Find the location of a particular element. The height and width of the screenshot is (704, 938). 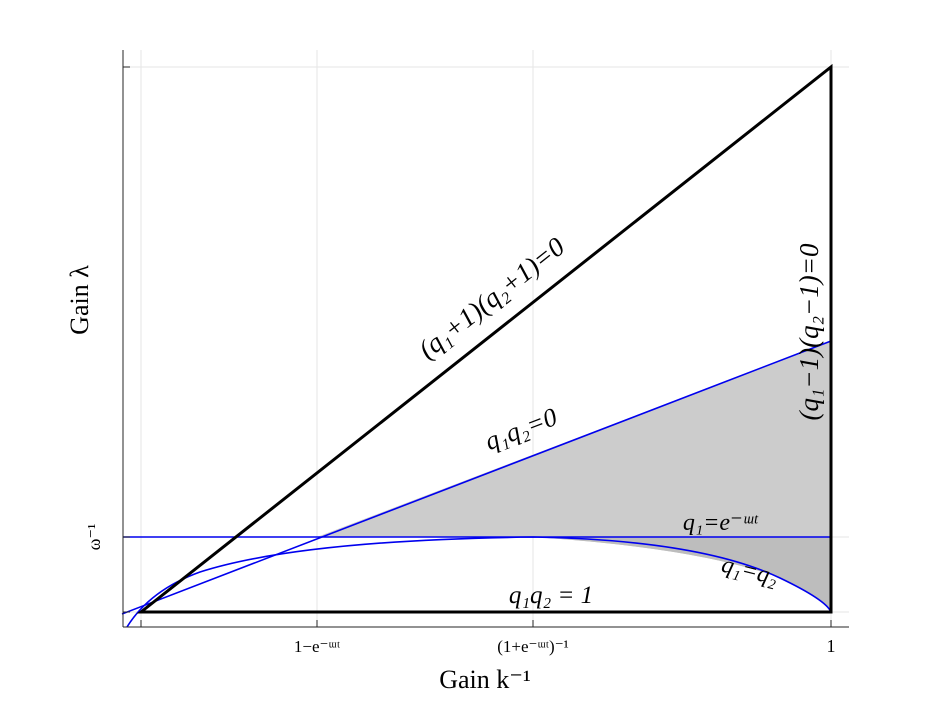

label-q1q2-one: q₁q₂ = 1 is located at coordinates (551, 595).